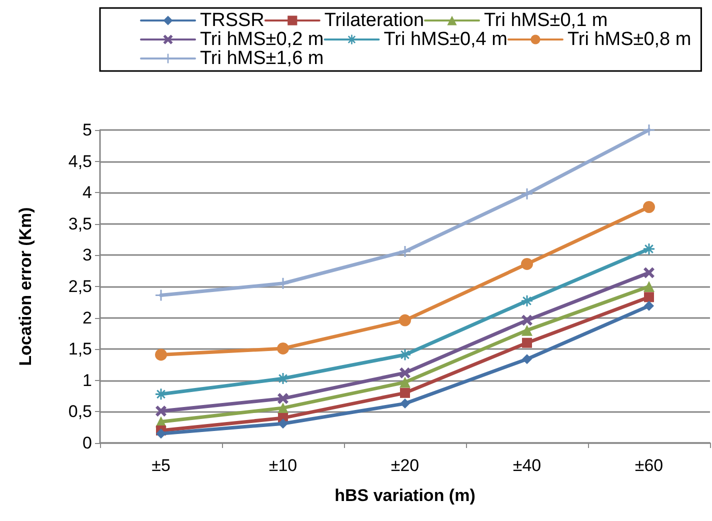 The image size is (712, 521). I want to click on x-tick-label: ±40, so click(527, 465).